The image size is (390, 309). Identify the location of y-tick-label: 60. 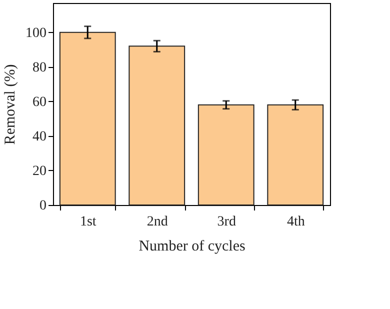
(39, 102).